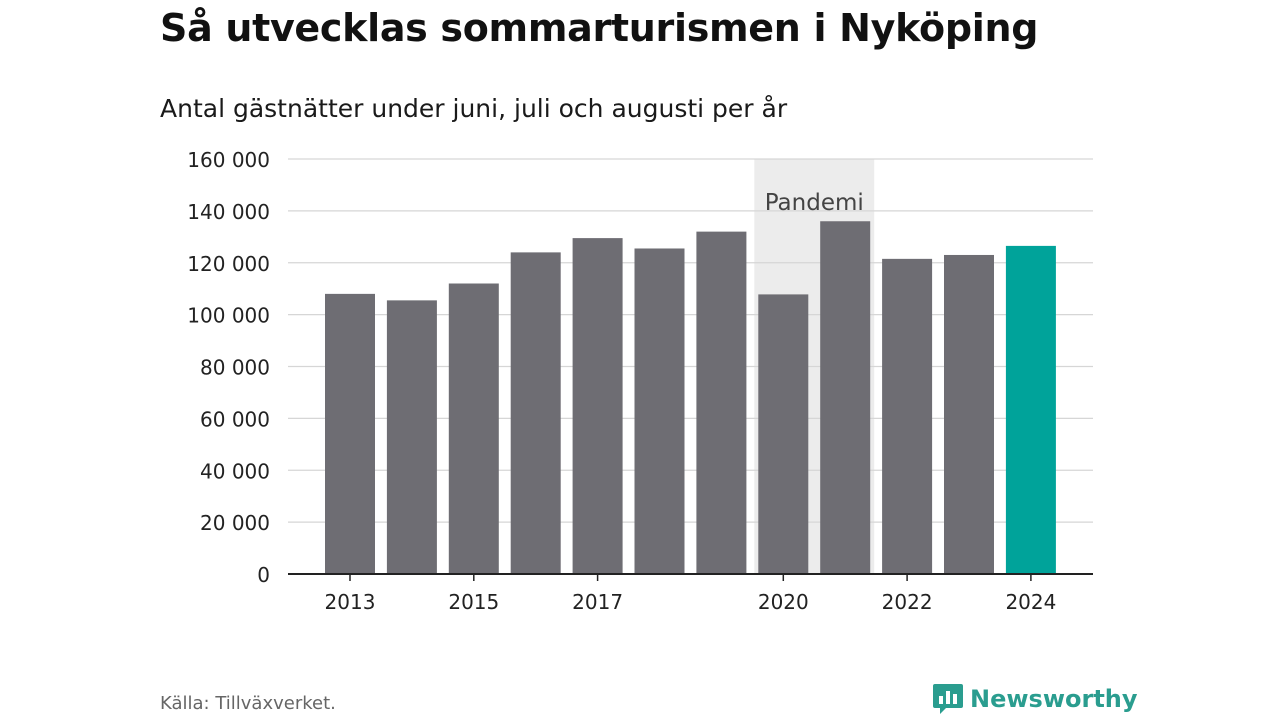  I want to click on brand-name: Newsworthy, so click(1054, 699).